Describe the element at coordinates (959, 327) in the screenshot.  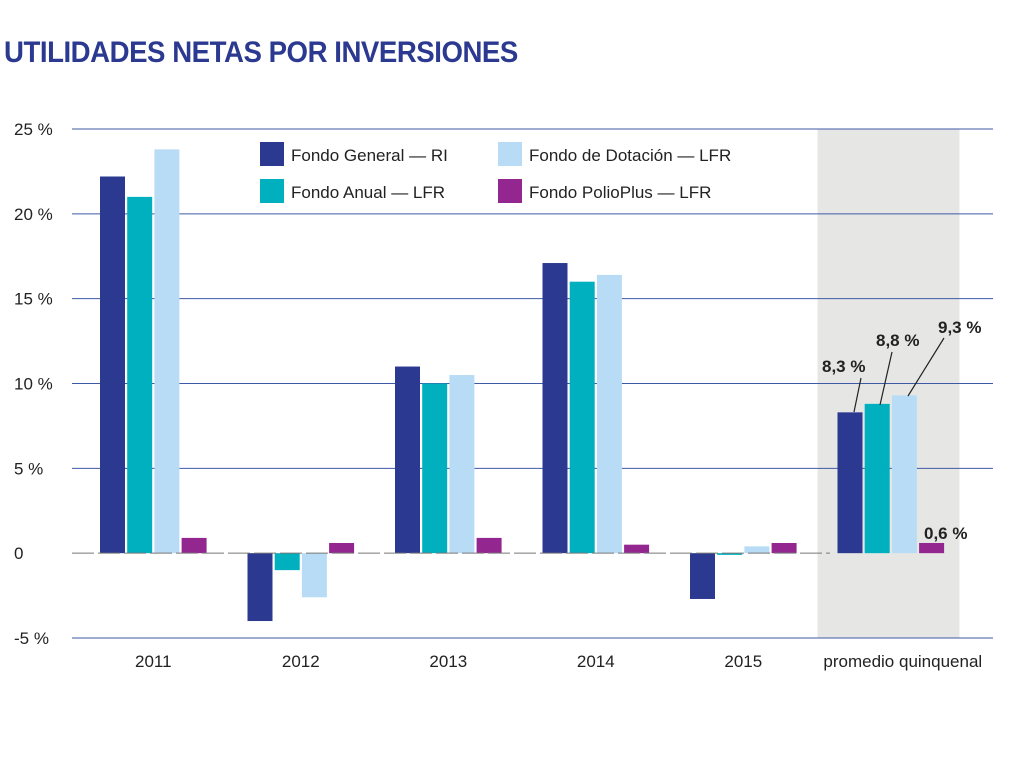
I see `data-label: 9,3 %` at that location.